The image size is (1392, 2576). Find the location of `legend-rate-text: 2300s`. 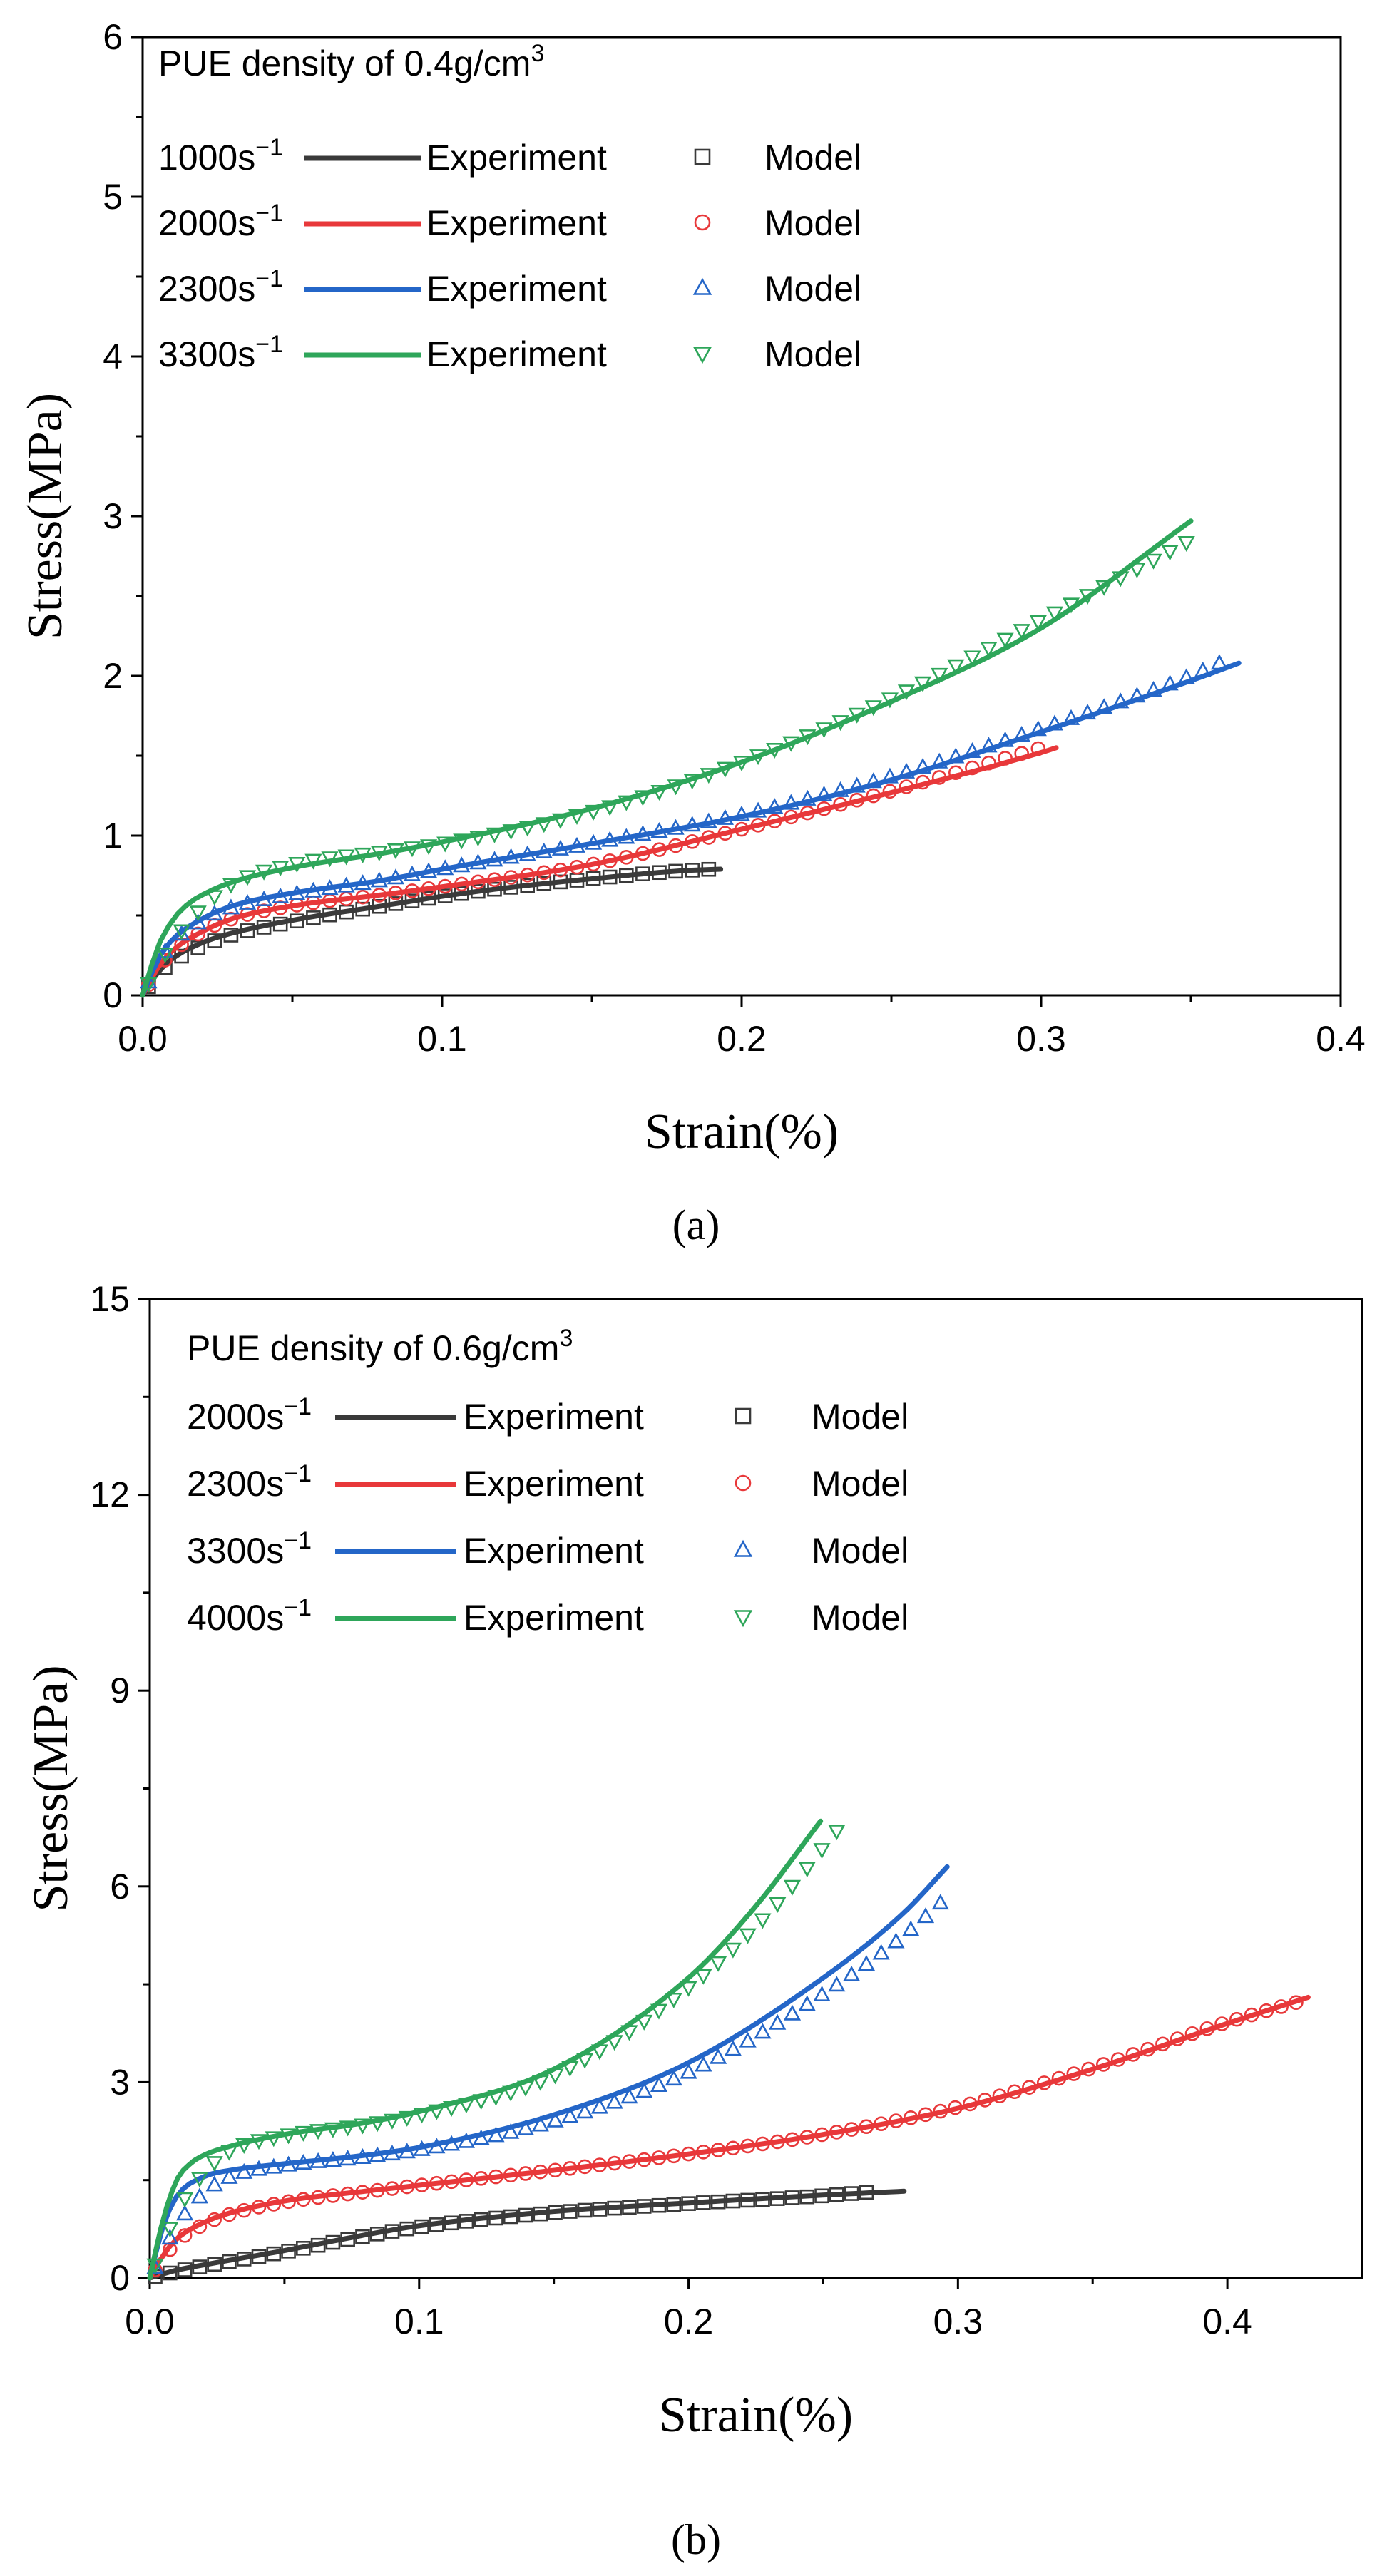

legend-rate-text: 2300s is located at coordinates (235, 1484).